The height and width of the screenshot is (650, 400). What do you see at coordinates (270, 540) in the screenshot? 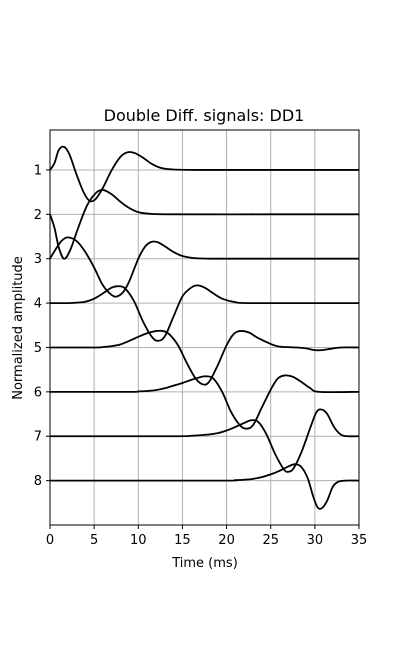
I see `x-tick-label: 25` at bounding box center [270, 540].